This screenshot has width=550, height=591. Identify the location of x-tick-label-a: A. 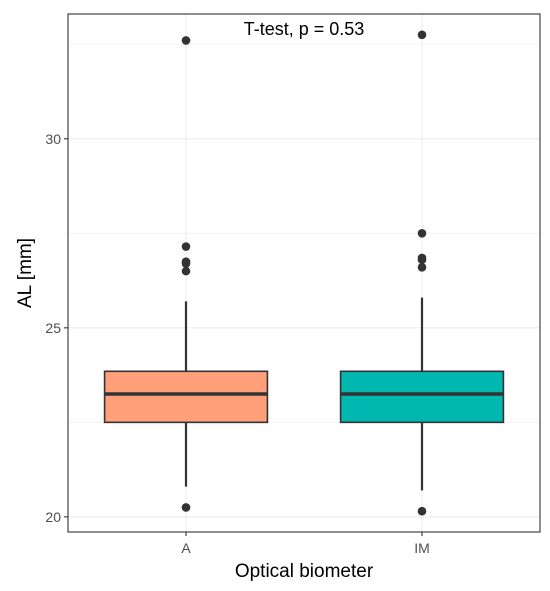
(186, 548).